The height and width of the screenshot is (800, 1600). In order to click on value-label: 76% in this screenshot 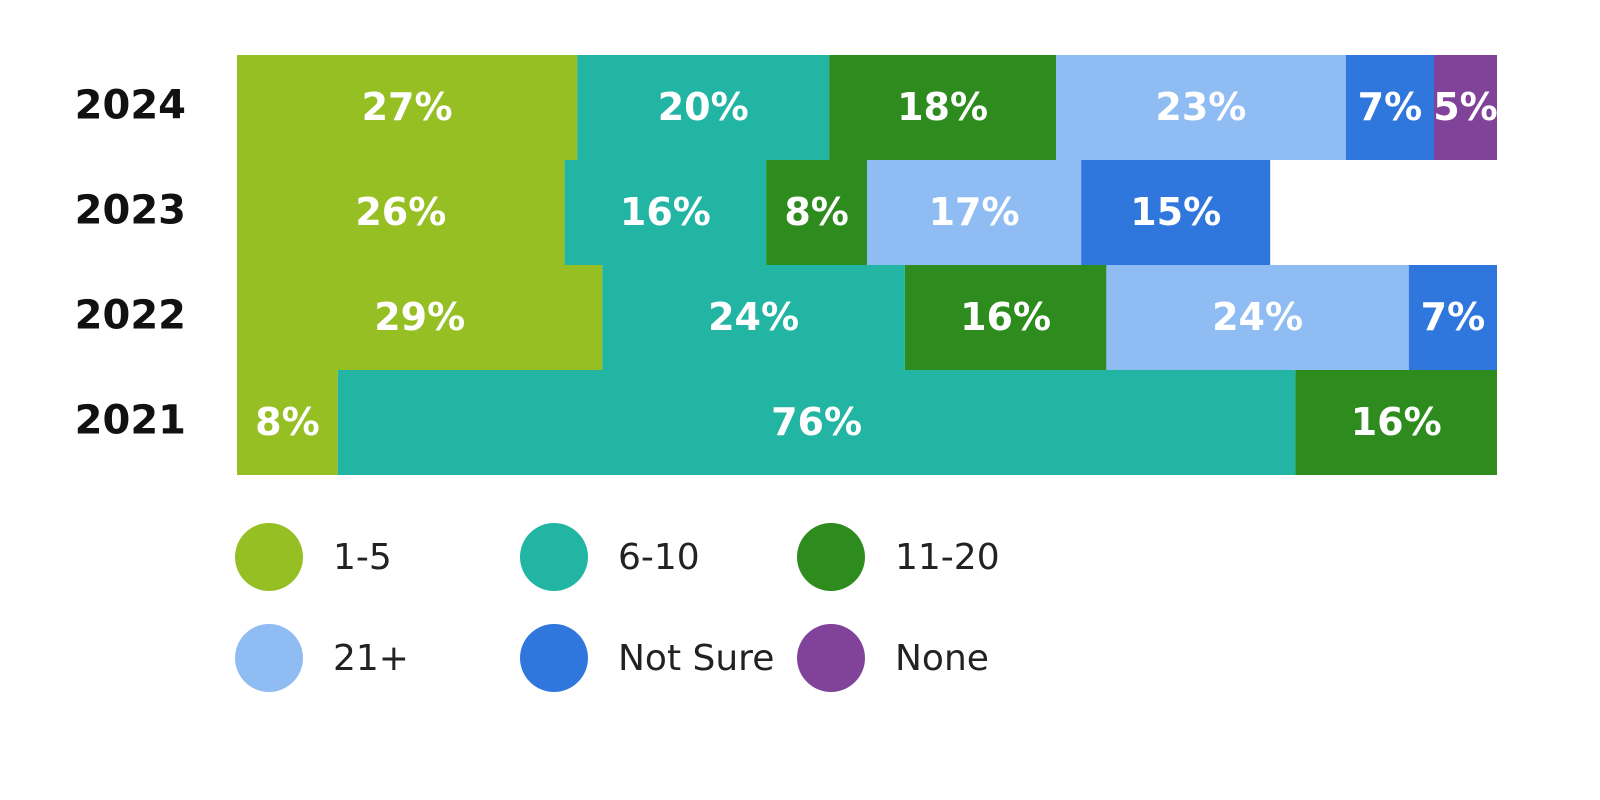, I will do `click(816, 422)`.